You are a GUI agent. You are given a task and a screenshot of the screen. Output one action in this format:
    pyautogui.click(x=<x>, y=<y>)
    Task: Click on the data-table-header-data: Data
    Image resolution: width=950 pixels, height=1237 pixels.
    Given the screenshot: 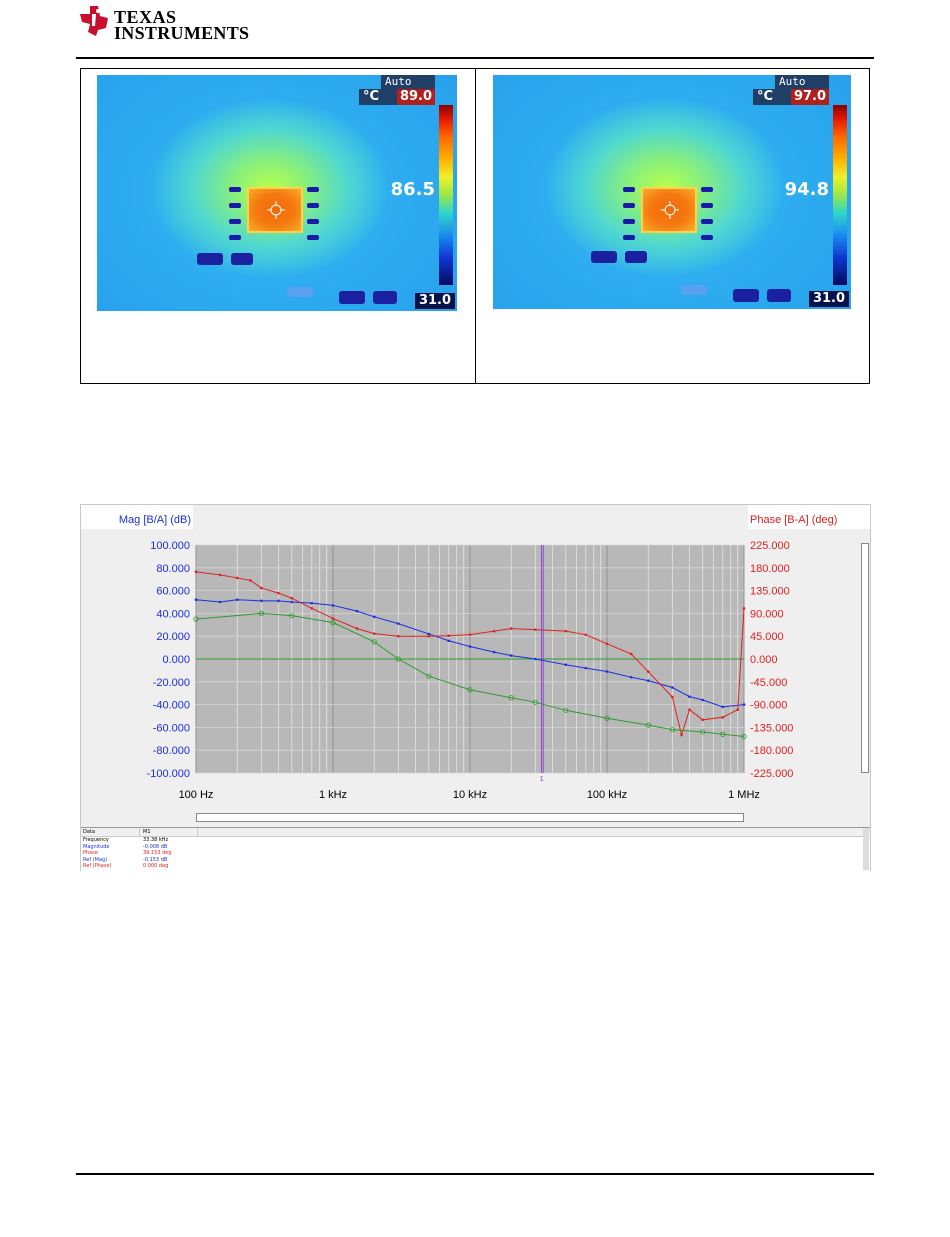 What is the action you would take?
    pyautogui.click(x=89, y=832)
    